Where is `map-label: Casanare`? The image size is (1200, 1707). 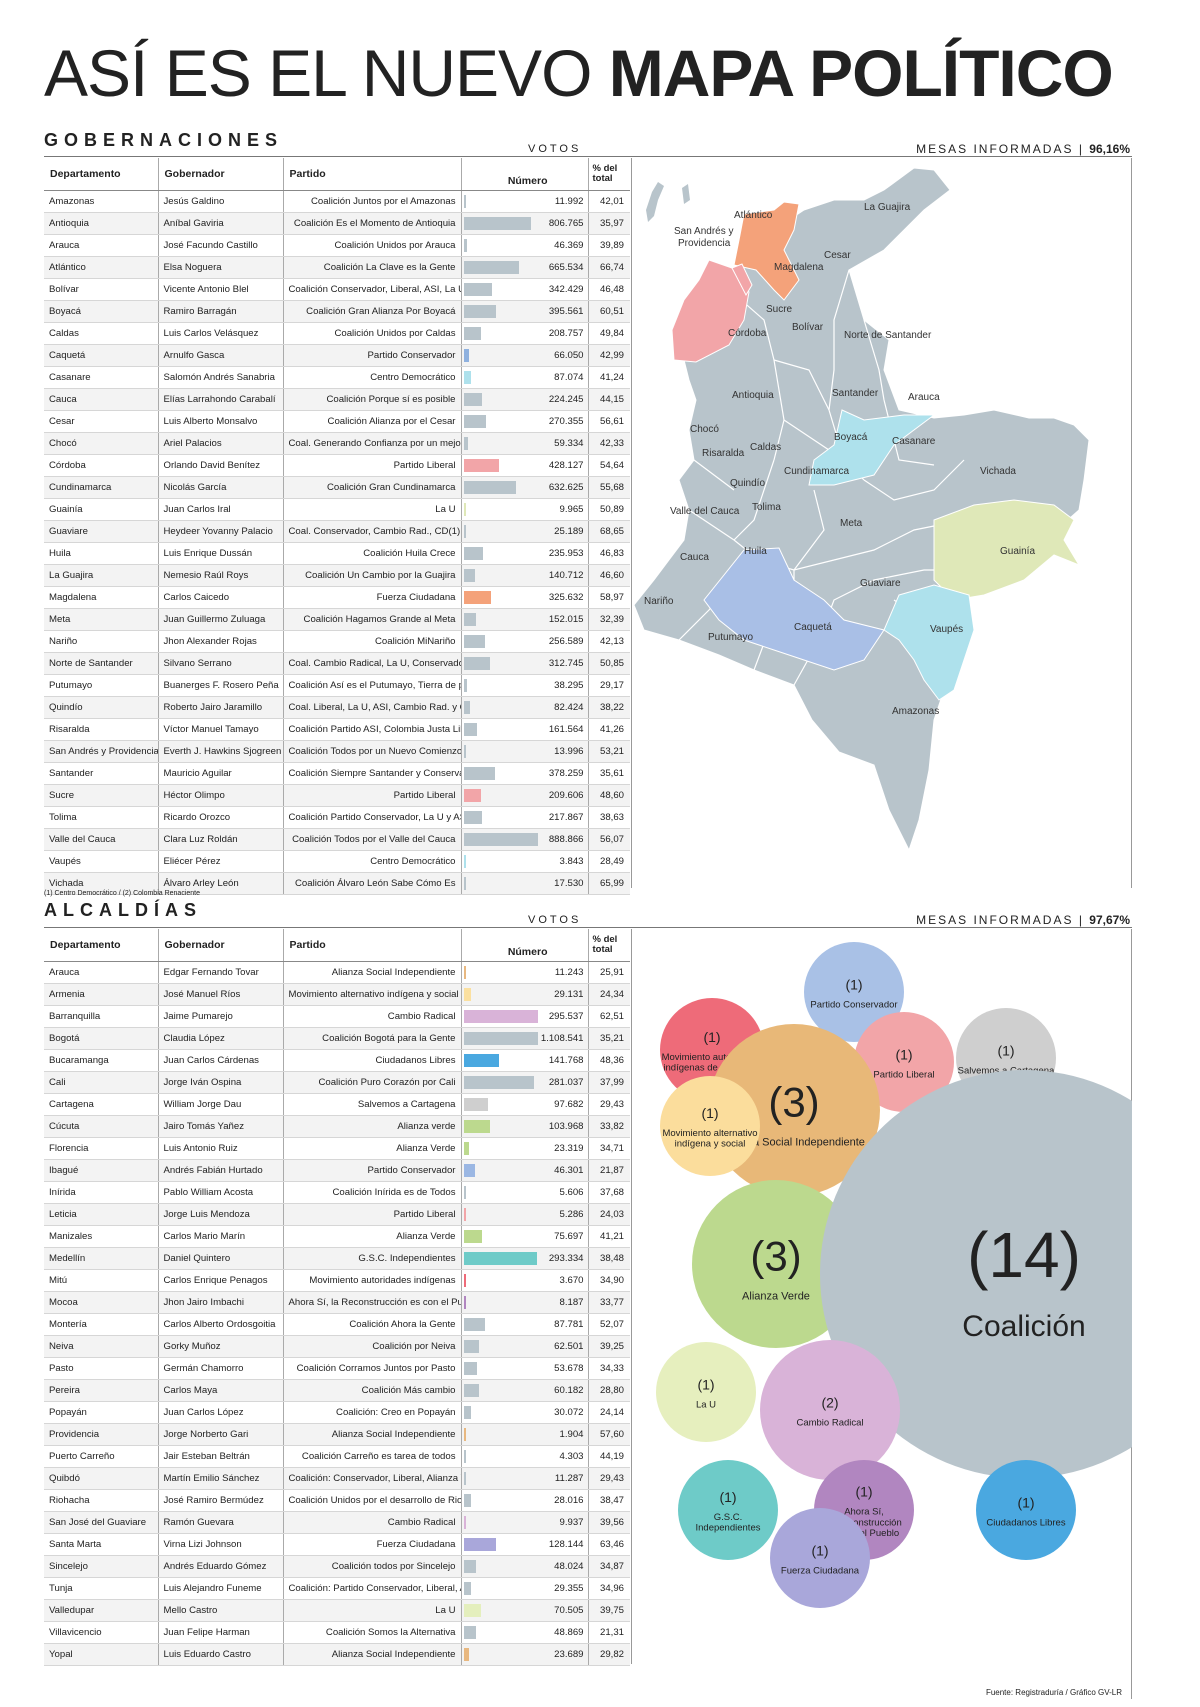 map-label: Casanare is located at coordinates (914, 441).